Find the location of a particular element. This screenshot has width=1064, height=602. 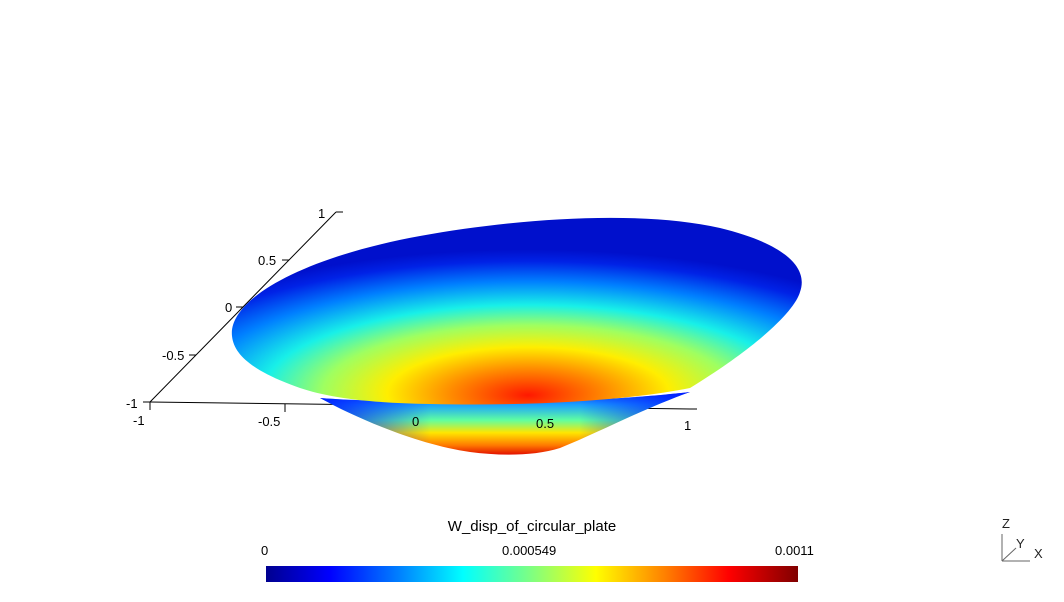

y-tick-label: -0.5 is located at coordinates (173, 355).